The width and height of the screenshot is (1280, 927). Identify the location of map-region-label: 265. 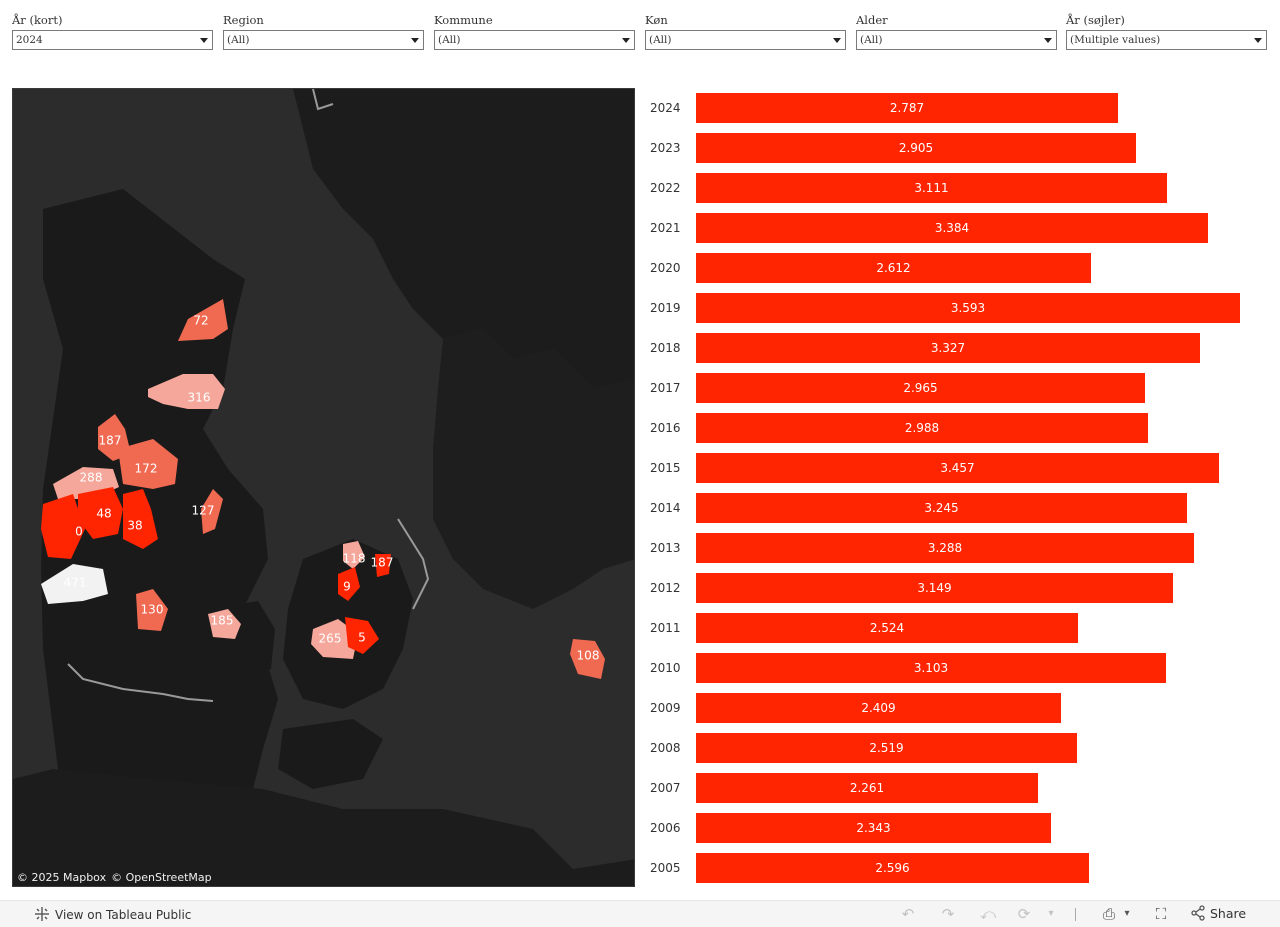
(330, 639).